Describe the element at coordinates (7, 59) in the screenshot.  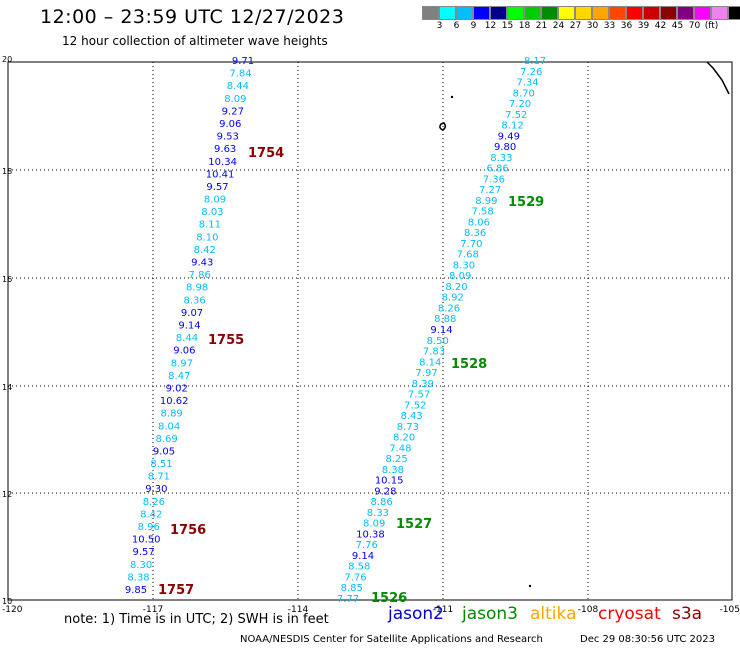
I see `latitude-tick-label: 20` at that location.